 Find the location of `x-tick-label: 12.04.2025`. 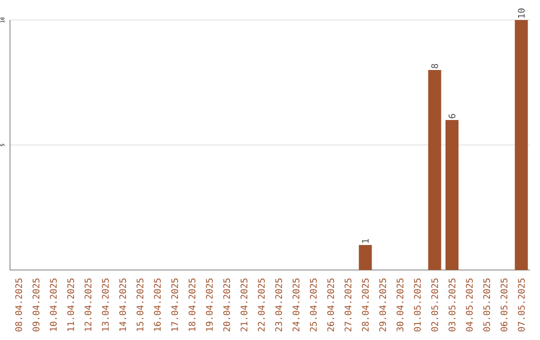

x-tick-label: 12.04.2025 is located at coordinates (88, 304).